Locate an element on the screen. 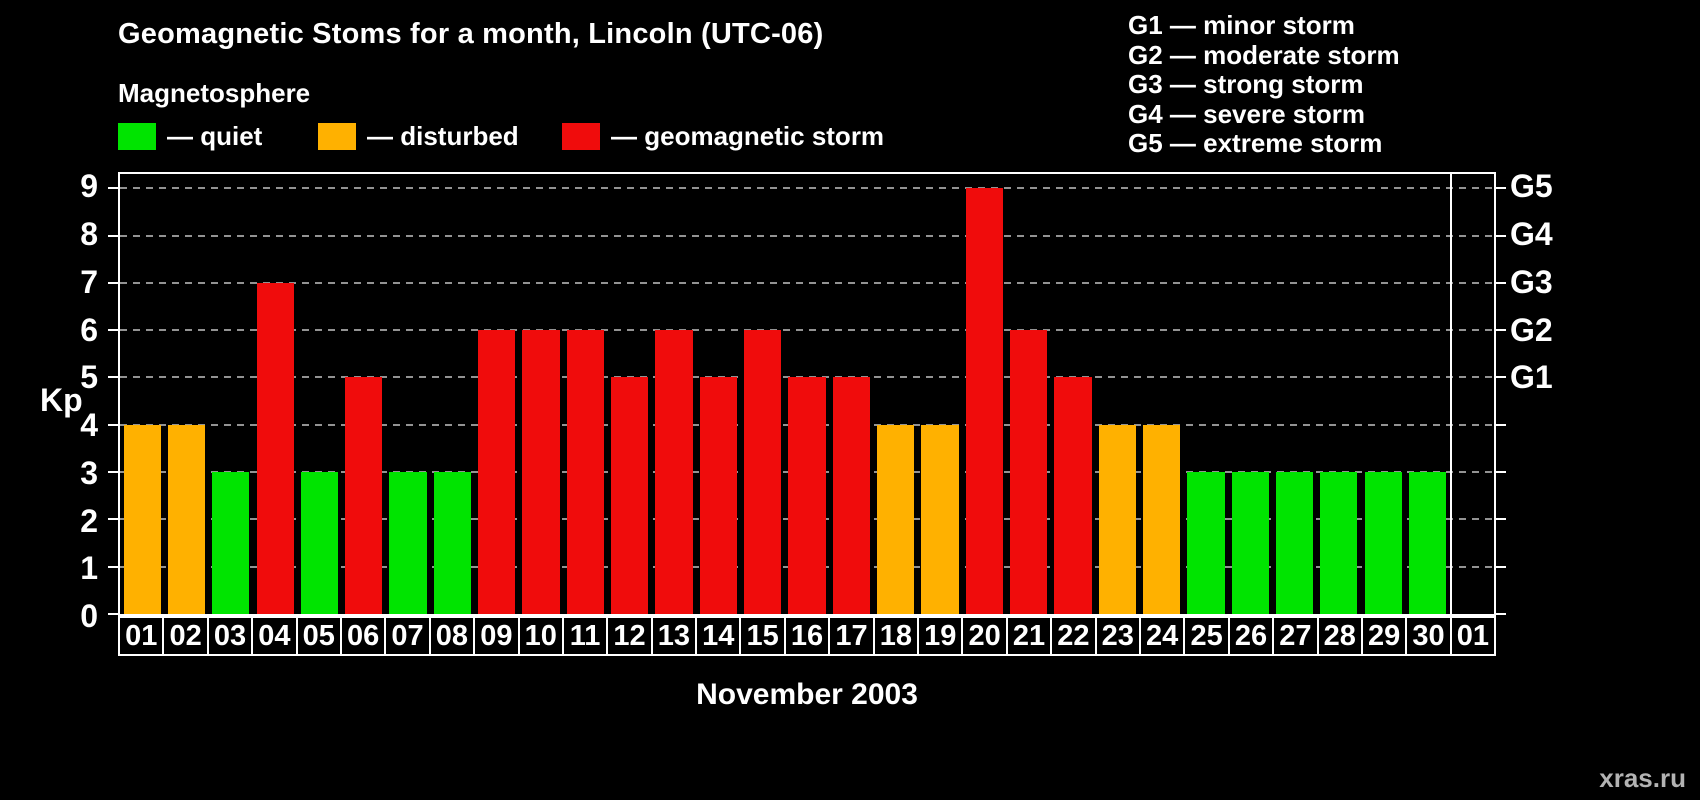 The height and width of the screenshot is (800, 1700). x-axis-day-label: 13 is located at coordinates (675, 636).